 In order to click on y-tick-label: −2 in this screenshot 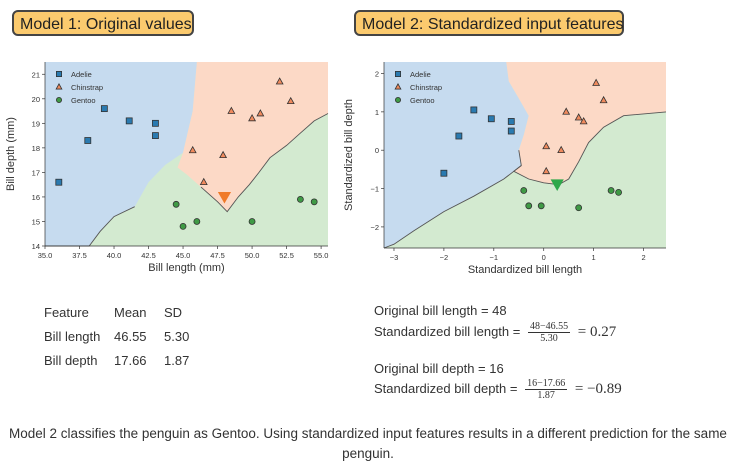, I will do `click(374, 227)`.